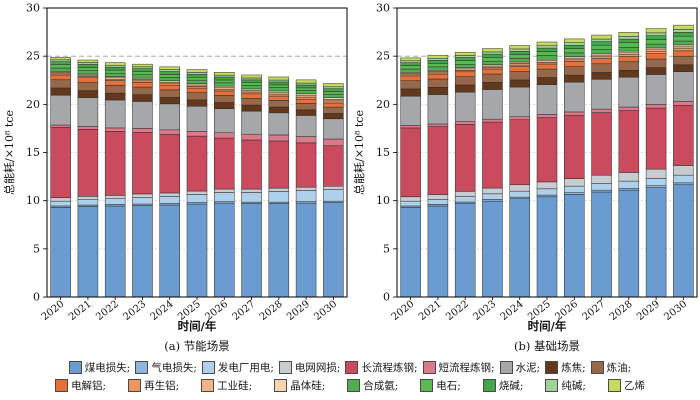 This screenshot has height=400, width=700. Describe the element at coordinates (99, 367) in the screenshot. I see `legend-item: 煤电损失;` at that location.